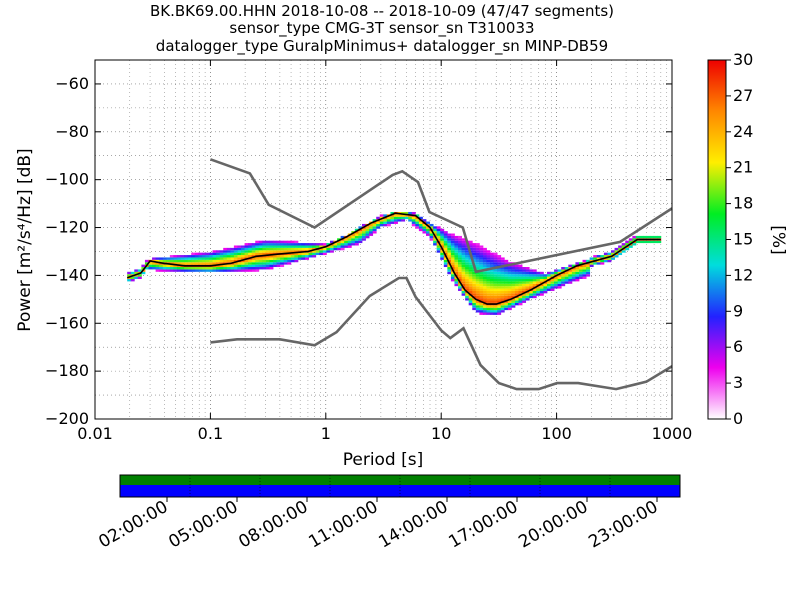  I want to click on mode-curve, so click(393, 258).